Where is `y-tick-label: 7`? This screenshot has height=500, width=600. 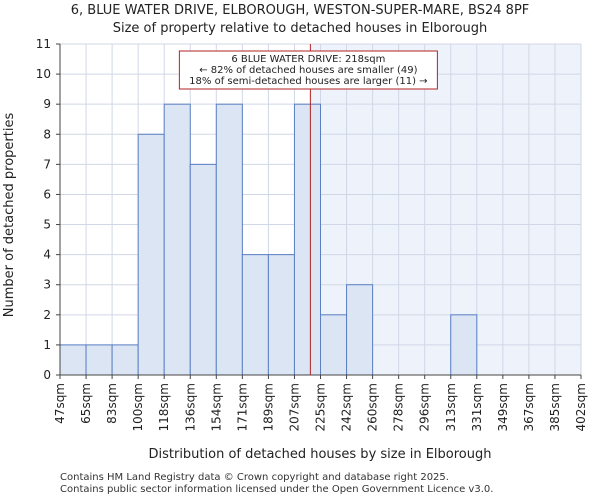 y-tick-label: 7 is located at coordinates (47, 164).